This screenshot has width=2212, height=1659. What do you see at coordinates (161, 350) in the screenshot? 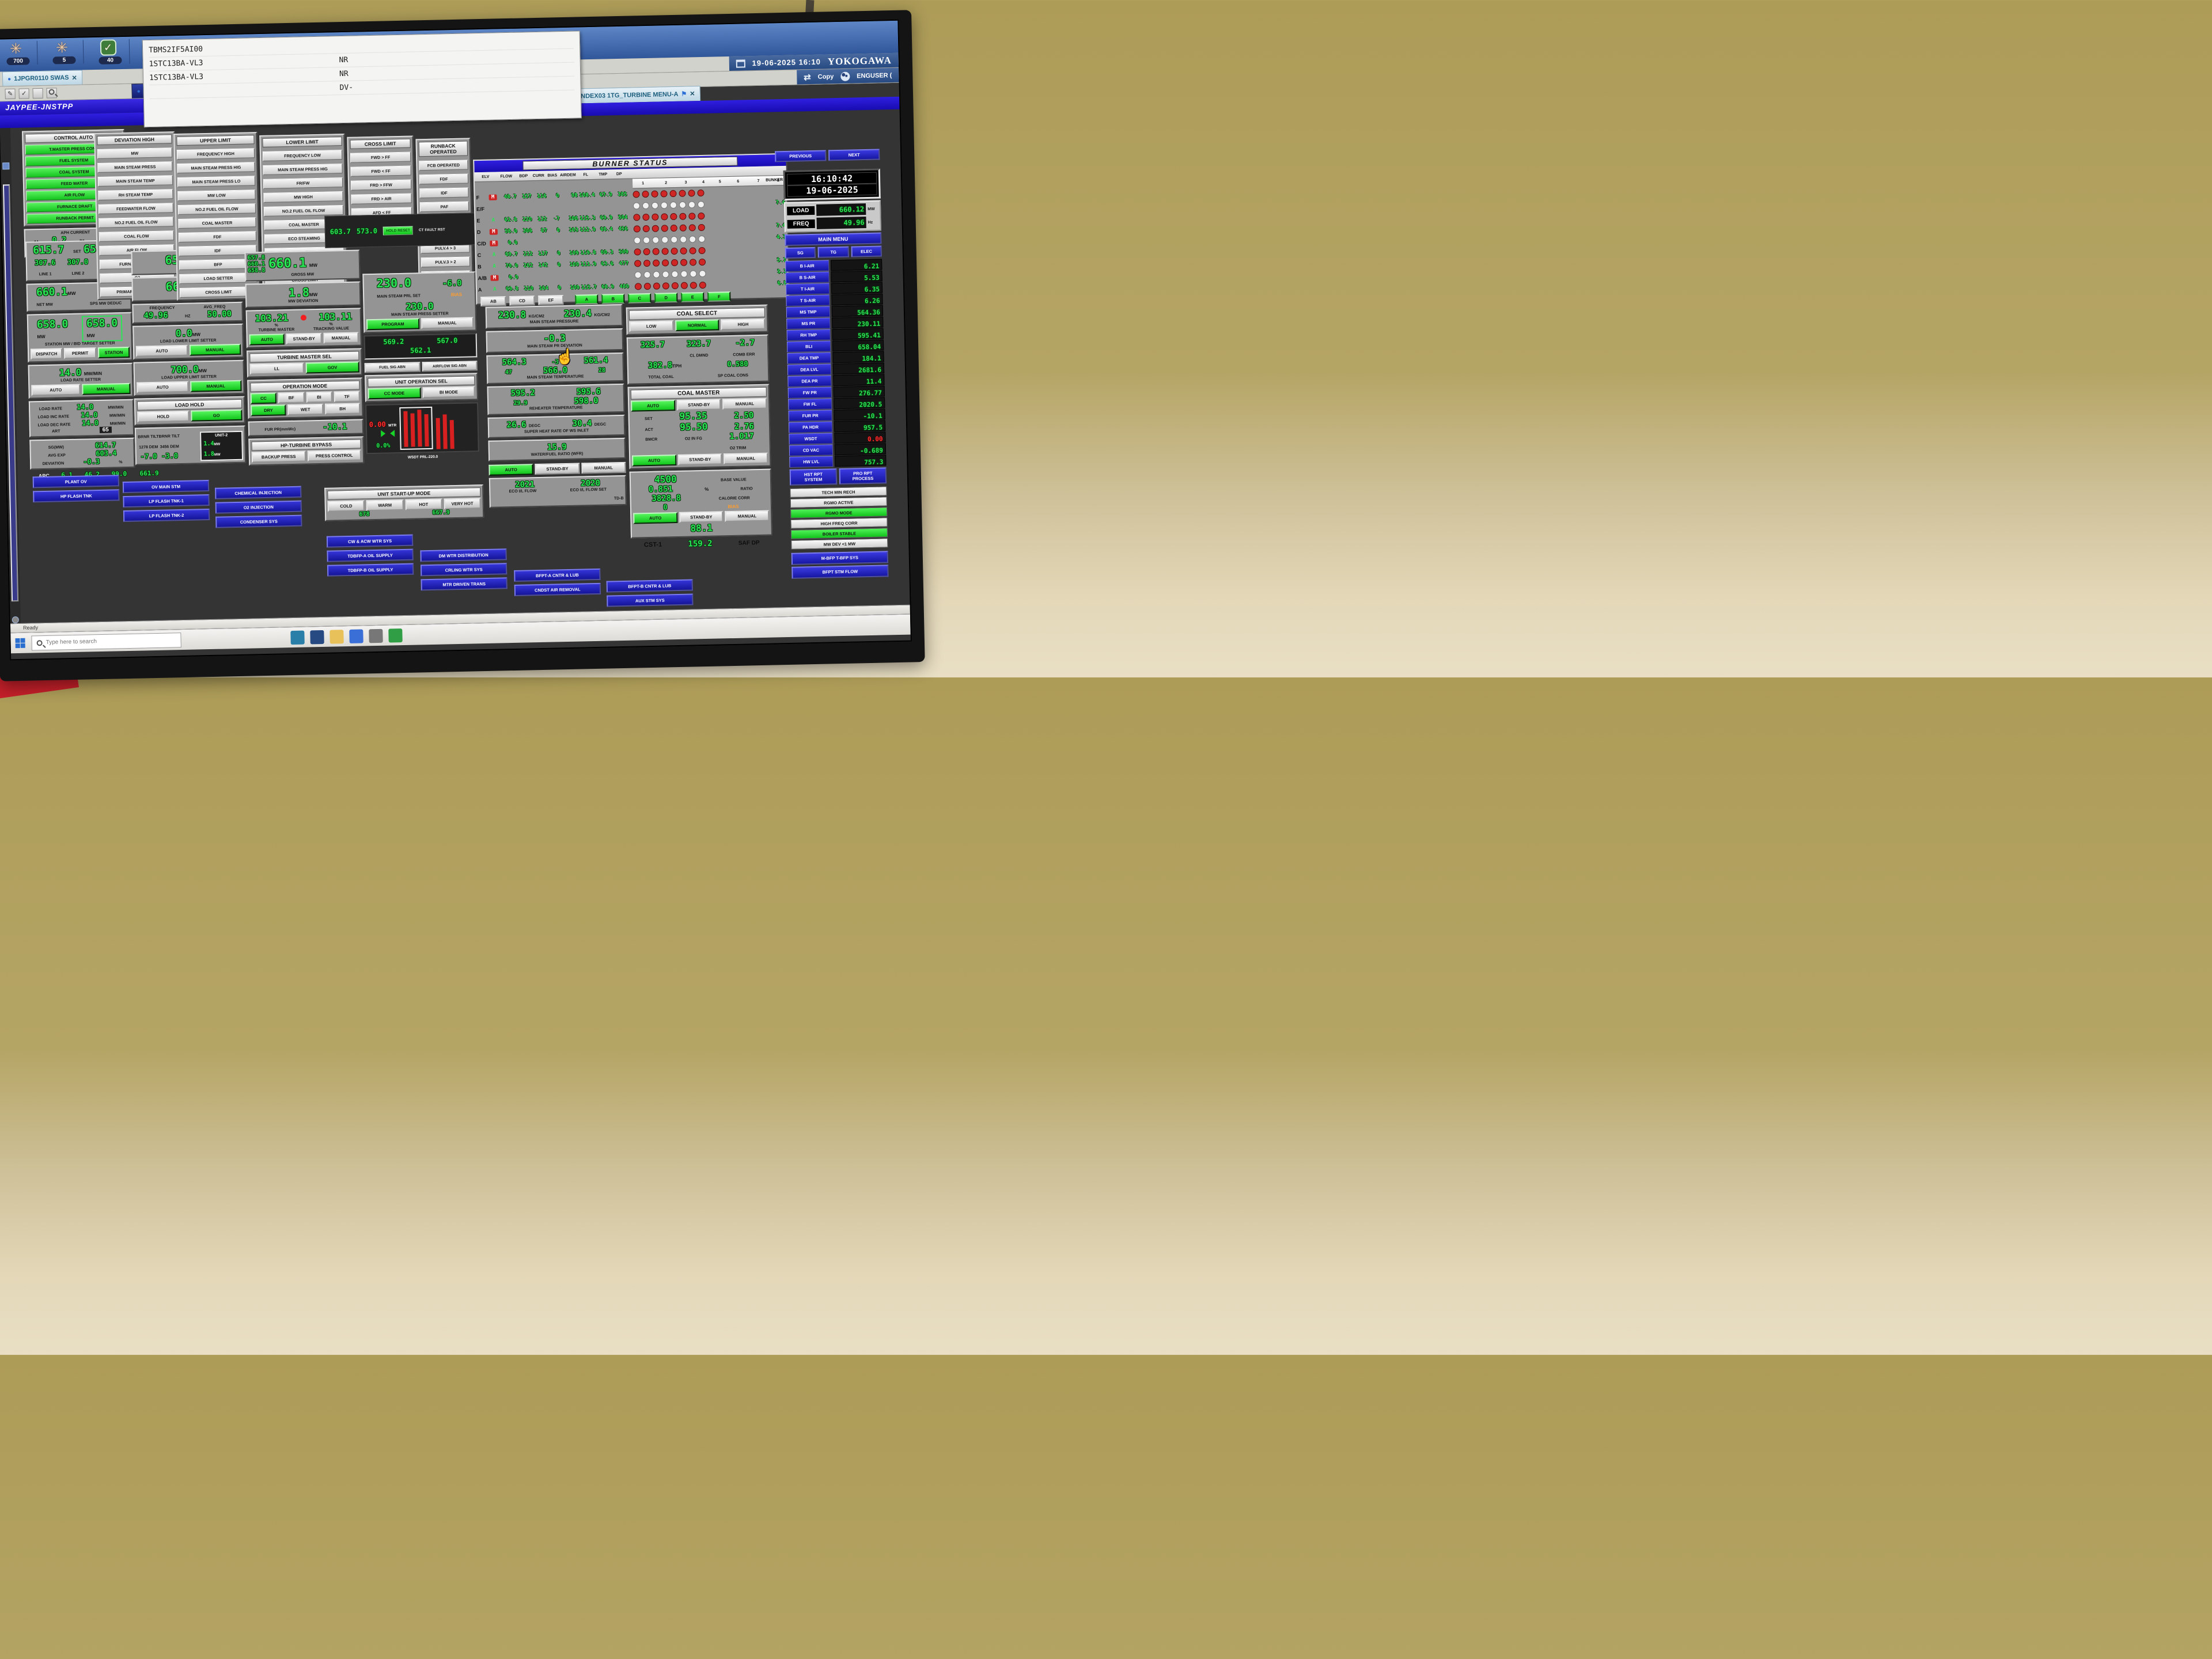
I see `lower-auto-button: AUTO` at bounding box center [161, 350].